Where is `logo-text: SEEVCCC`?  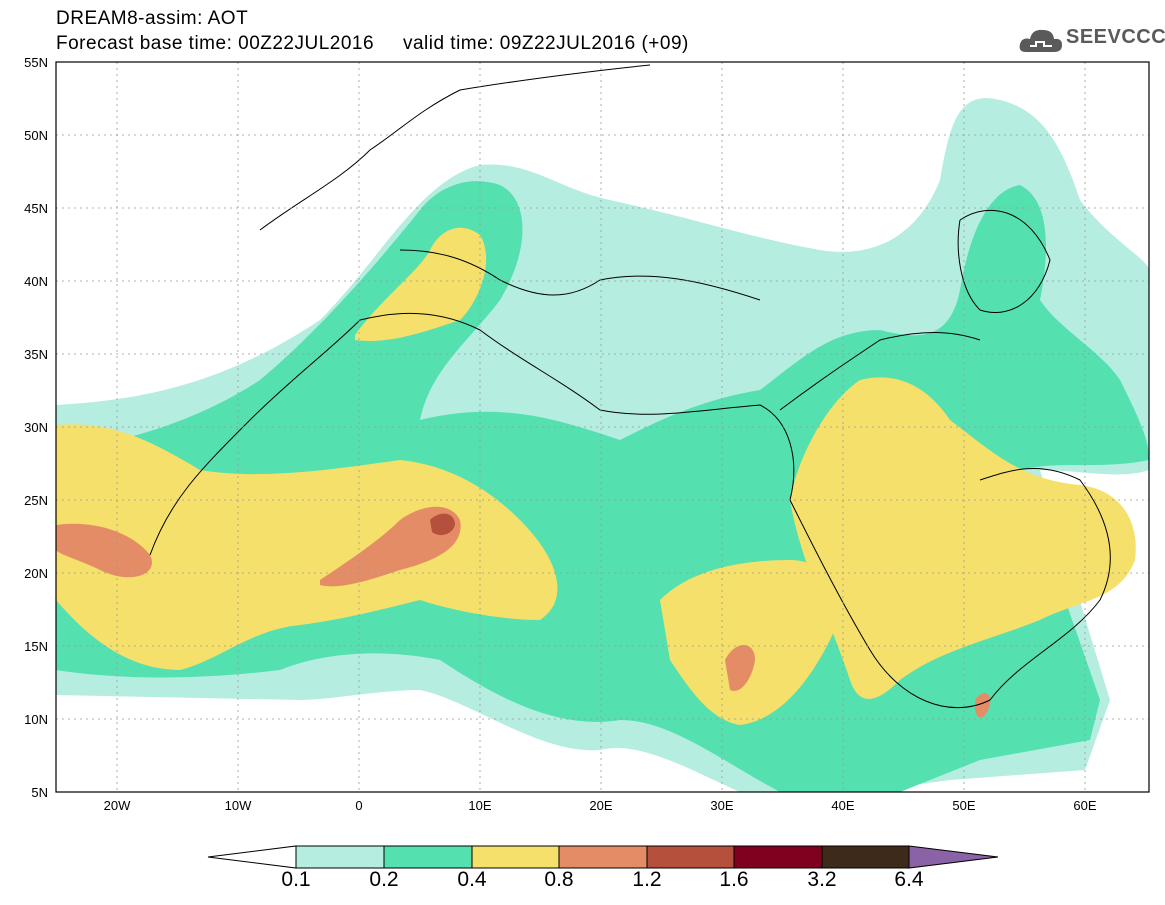 logo-text: SEEVCCC is located at coordinates (1115, 37).